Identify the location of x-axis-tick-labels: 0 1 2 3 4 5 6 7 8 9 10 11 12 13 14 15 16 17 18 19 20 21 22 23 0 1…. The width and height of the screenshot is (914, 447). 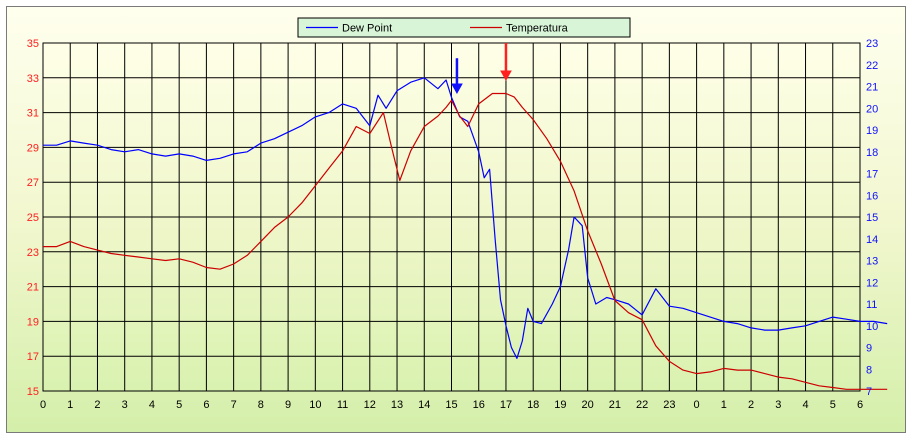
(451, 405).